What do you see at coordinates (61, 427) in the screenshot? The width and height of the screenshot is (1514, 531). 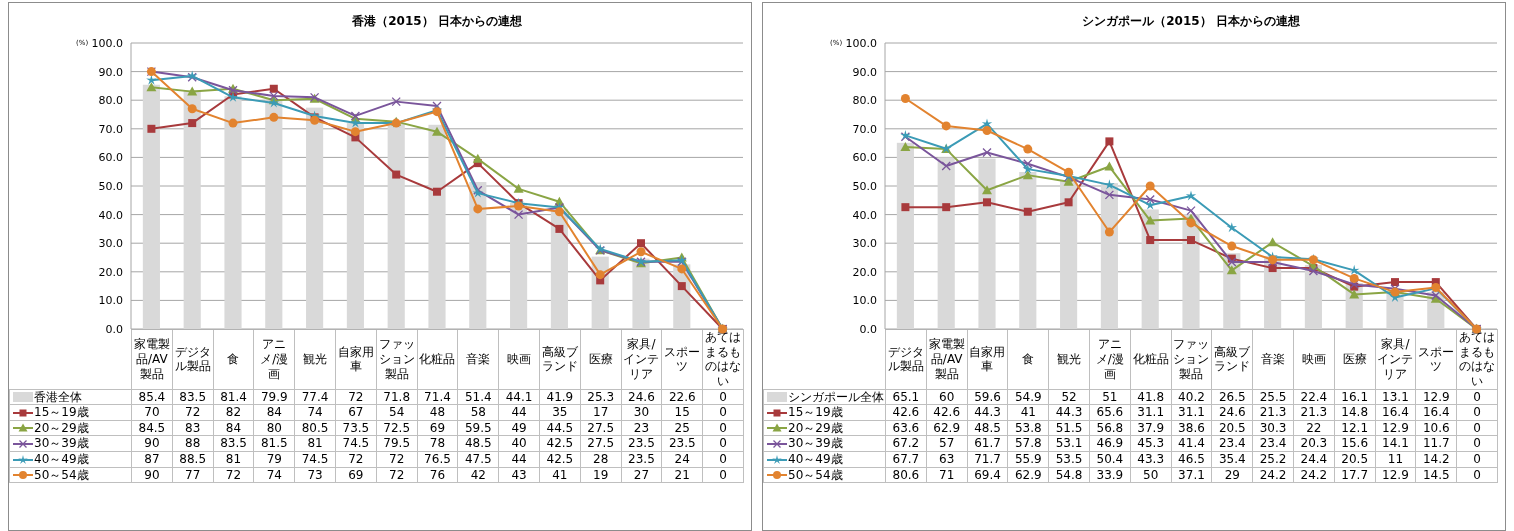 I see `legend-label: 20～29歳` at bounding box center [61, 427].